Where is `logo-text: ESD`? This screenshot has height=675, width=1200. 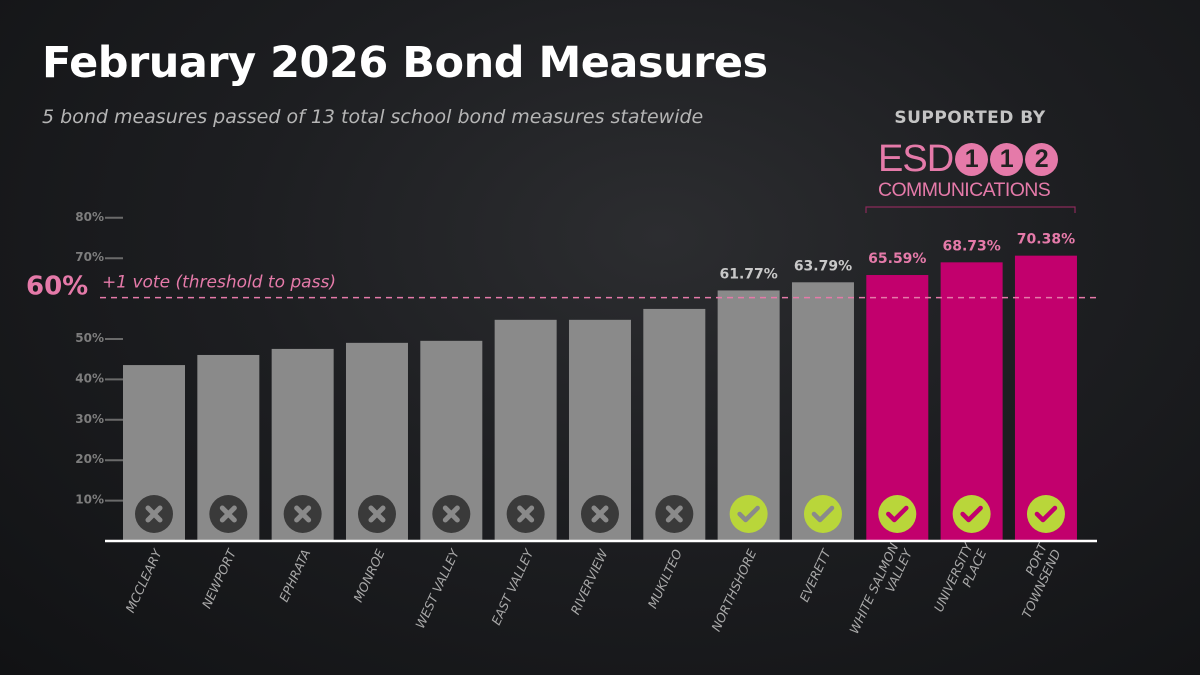
logo-text: ESD is located at coordinates (916, 158).